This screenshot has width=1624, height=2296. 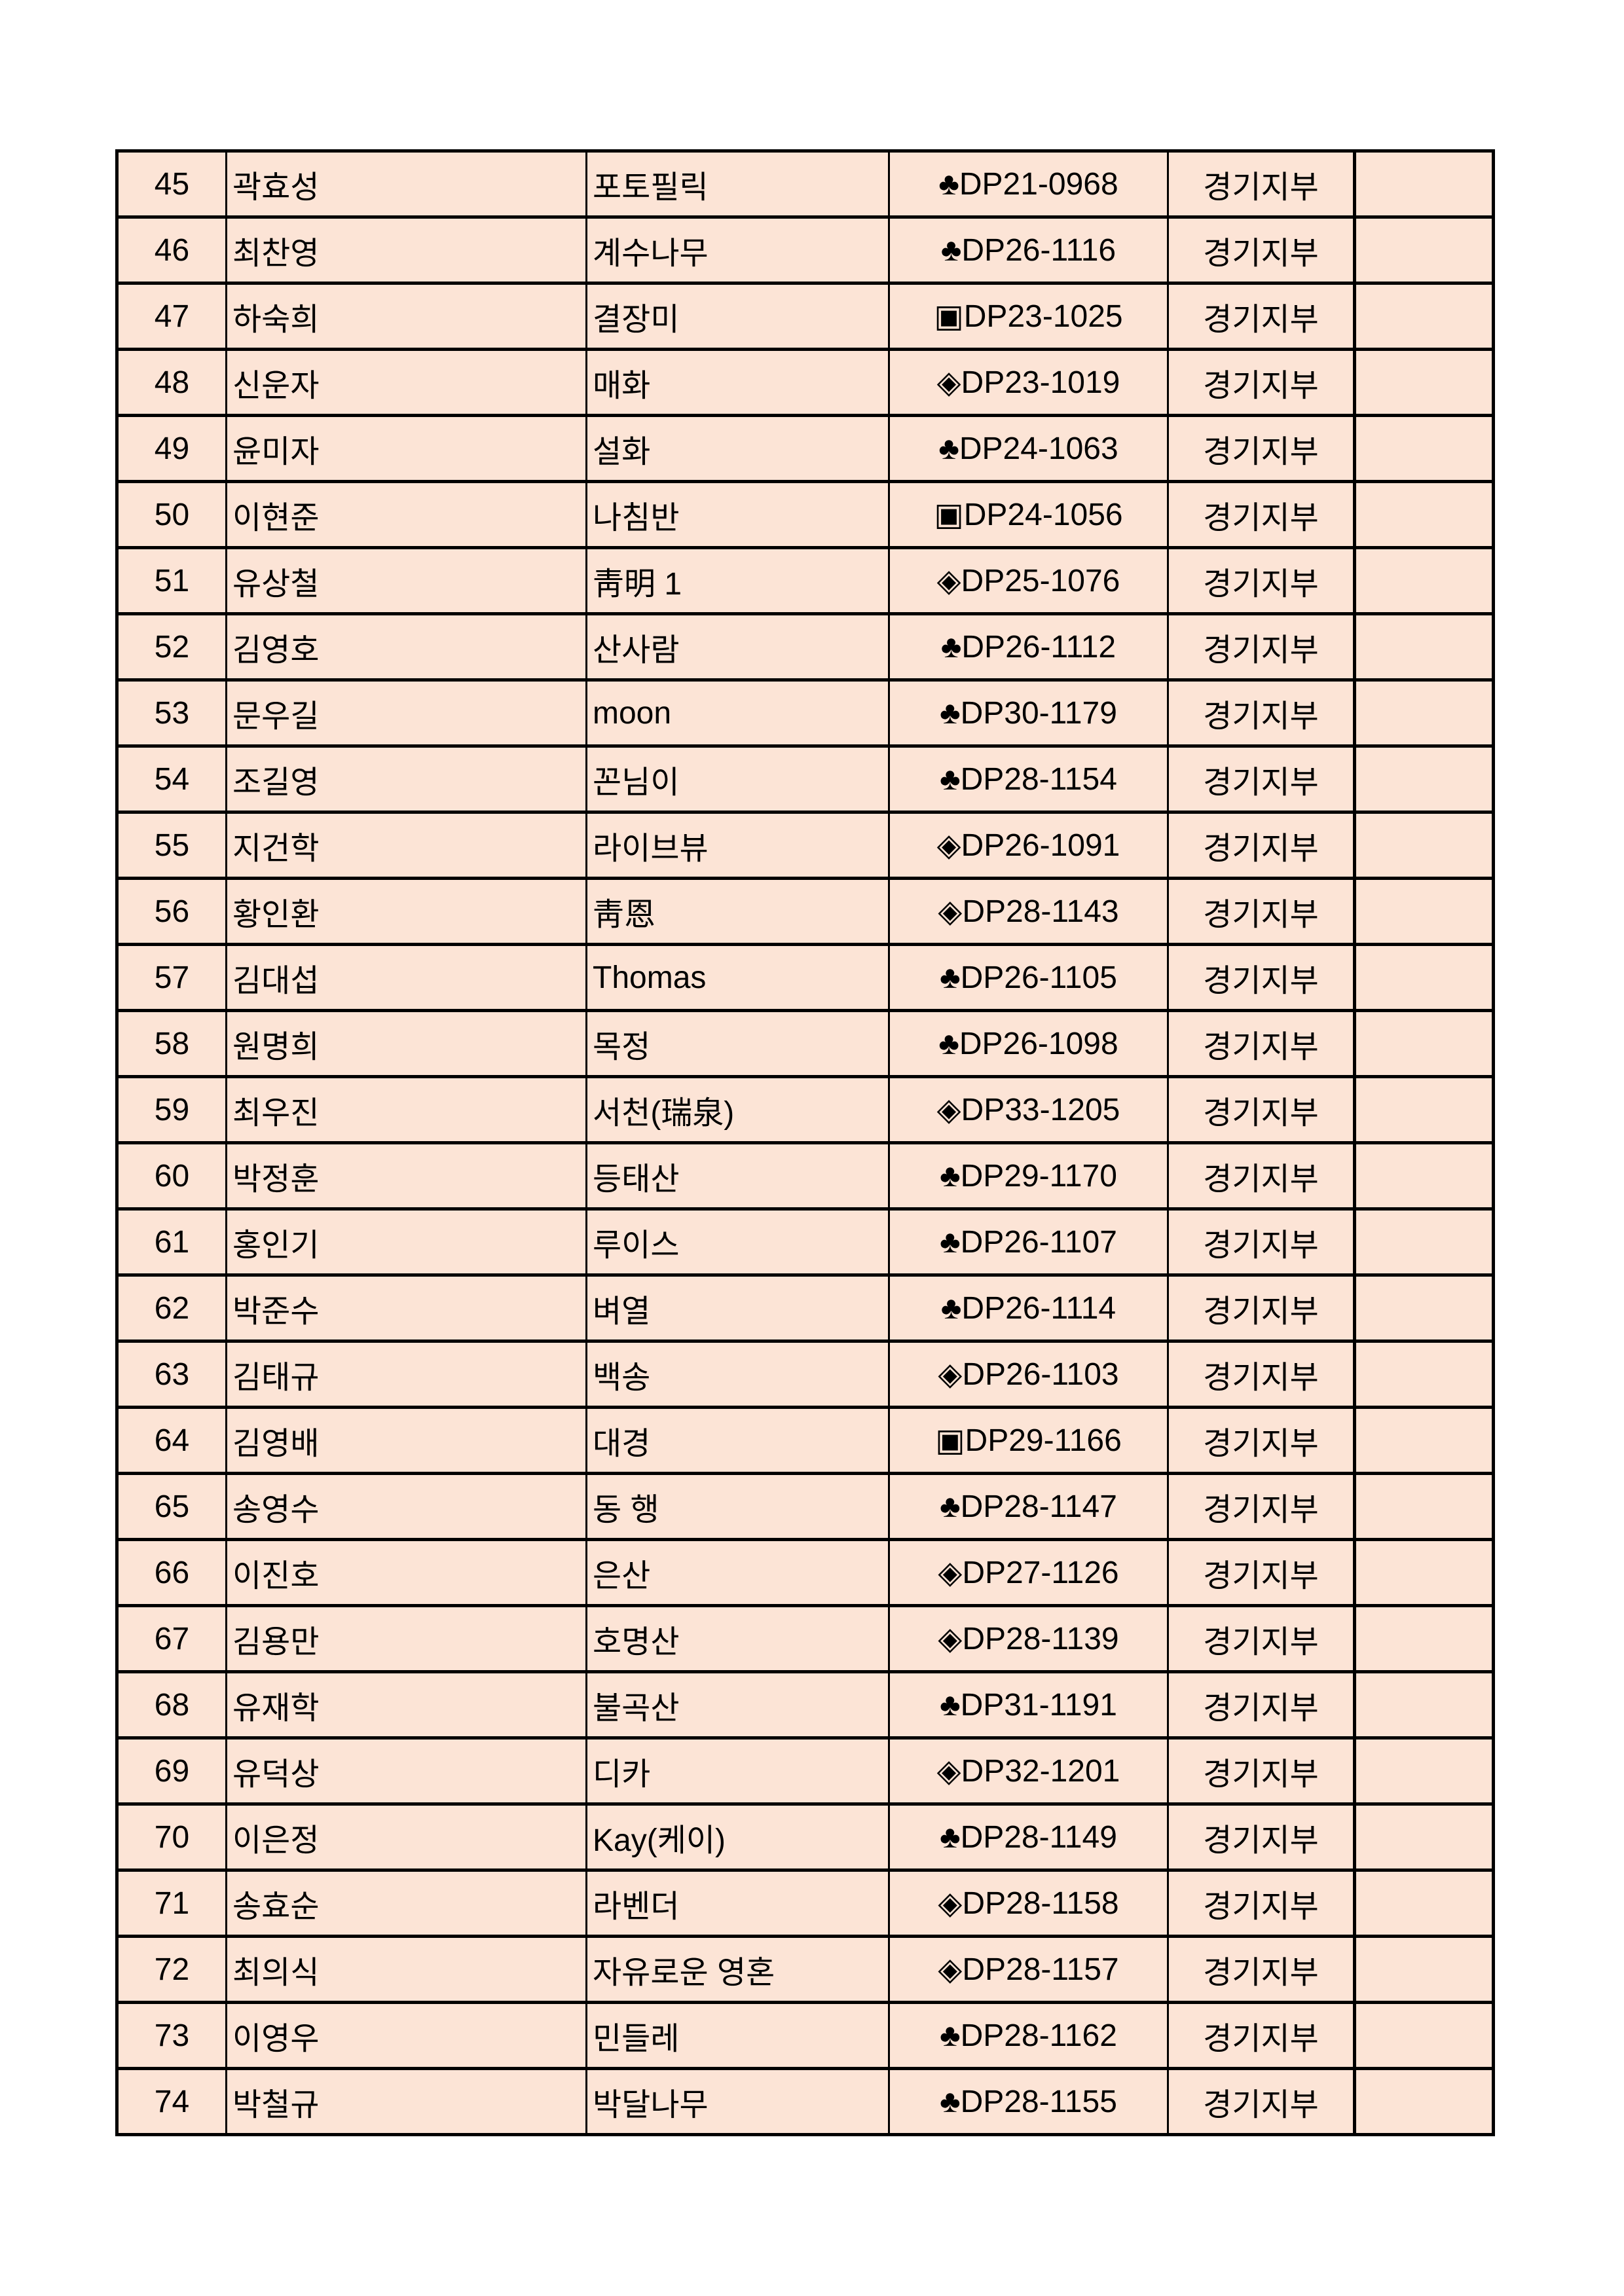 What do you see at coordinates (737, 448) in the screenshot?
I see `member-nickname: 설화` at bounding box center [737, 448].